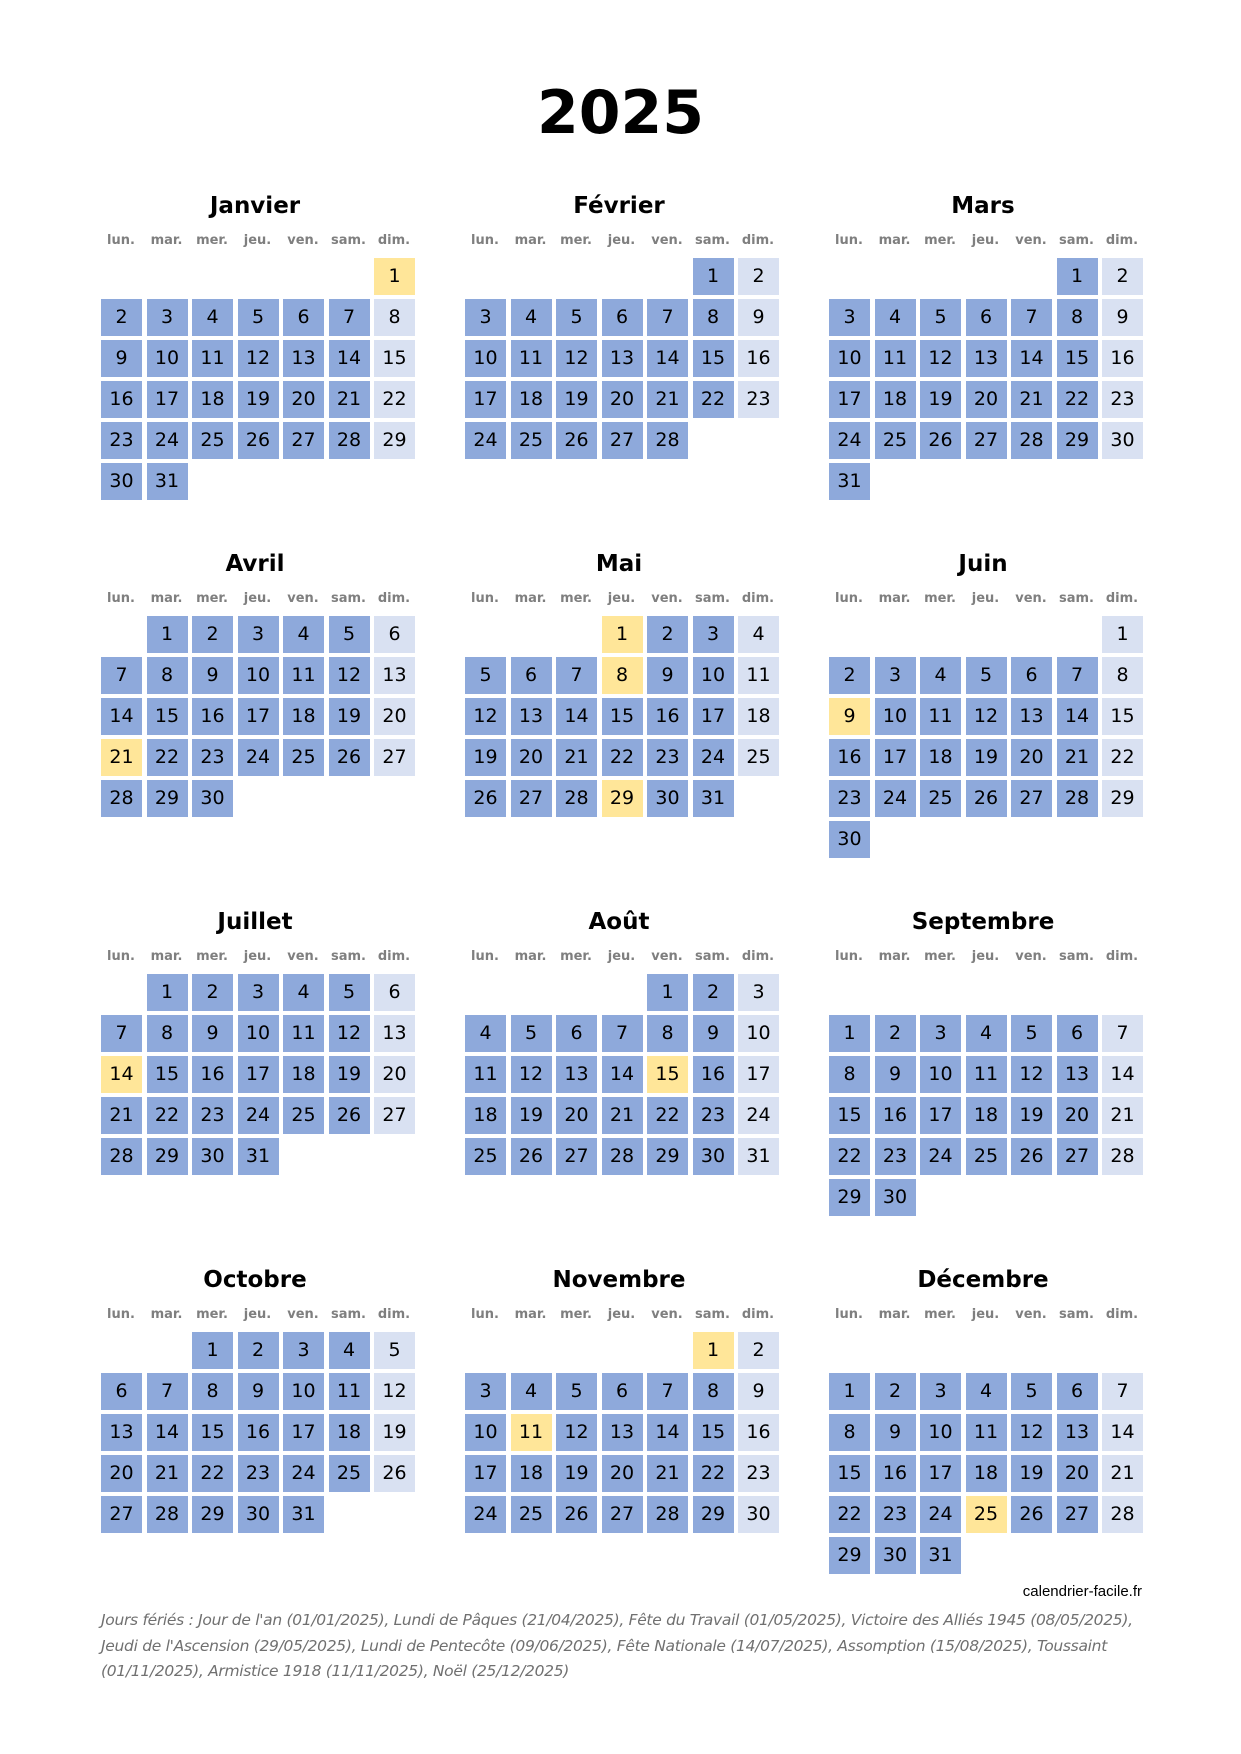  What do you see at coordinates (712, 956) in the screenshot?
I see `weekday-header: sam.` at bounding box center [712, 956].